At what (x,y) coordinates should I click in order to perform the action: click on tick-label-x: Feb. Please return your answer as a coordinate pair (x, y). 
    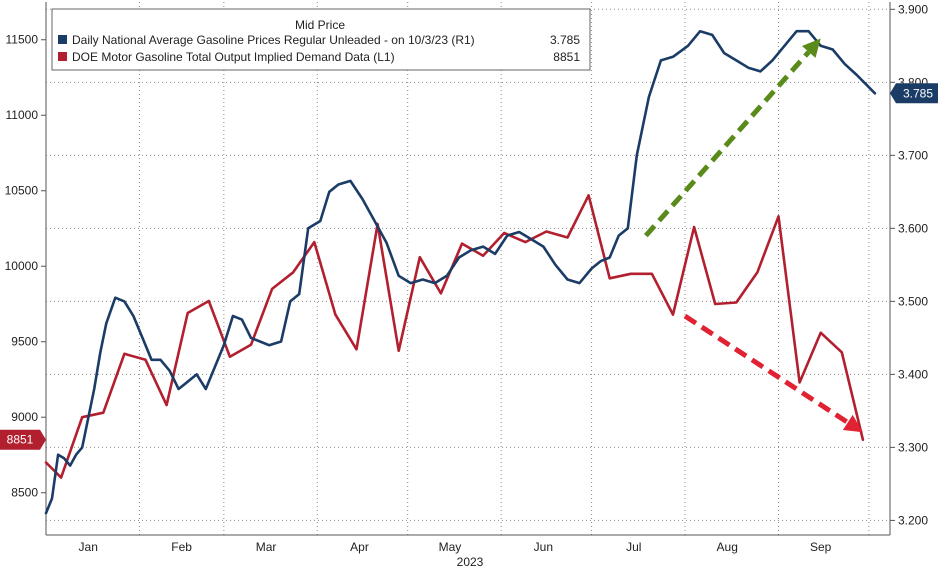
    Looking at the image, I should click on (181, 547).